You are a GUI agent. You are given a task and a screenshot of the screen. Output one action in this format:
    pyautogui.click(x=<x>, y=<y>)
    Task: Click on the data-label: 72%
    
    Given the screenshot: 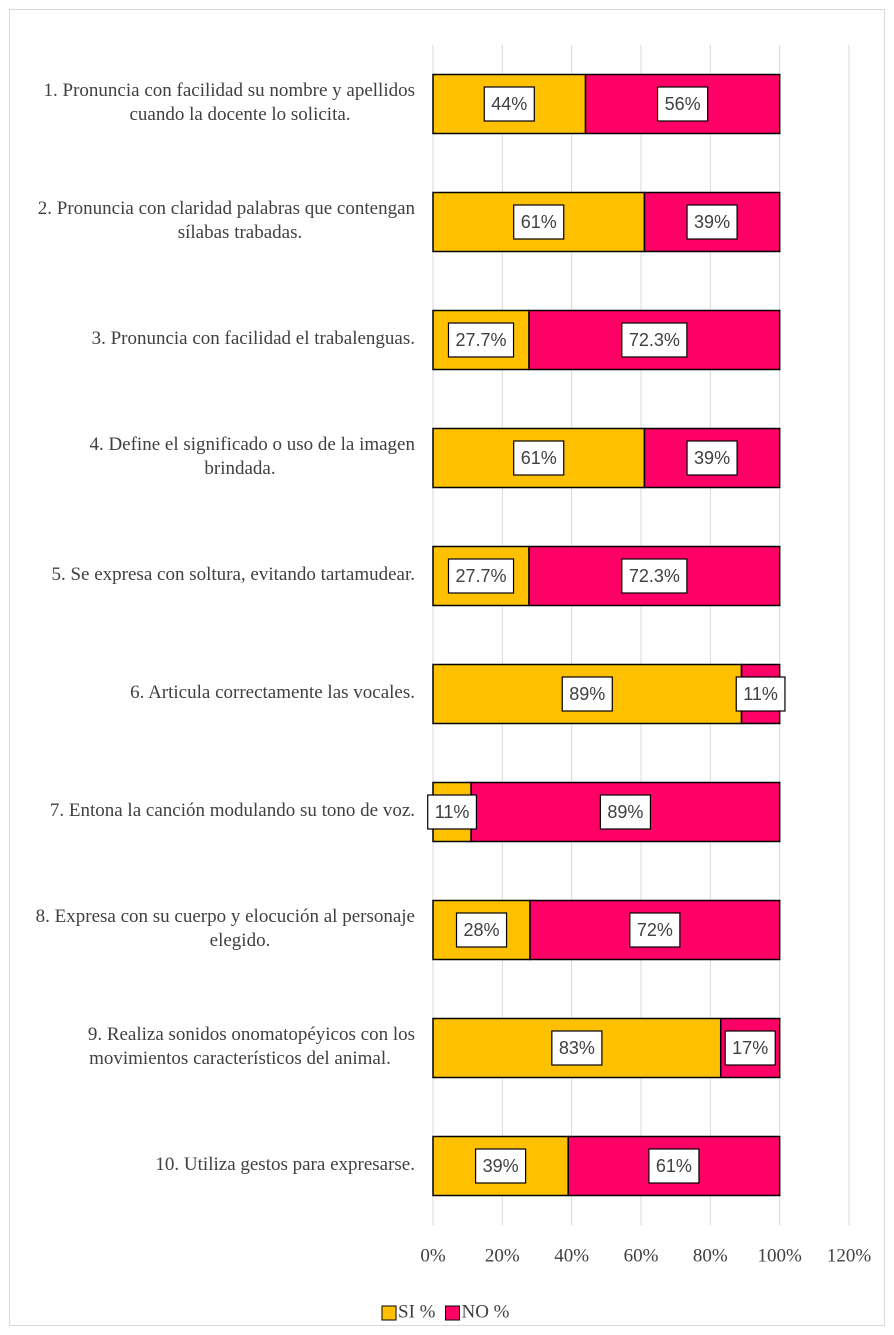 What is the action you would take?
    pyautogui.click(x=655, y=930)
    